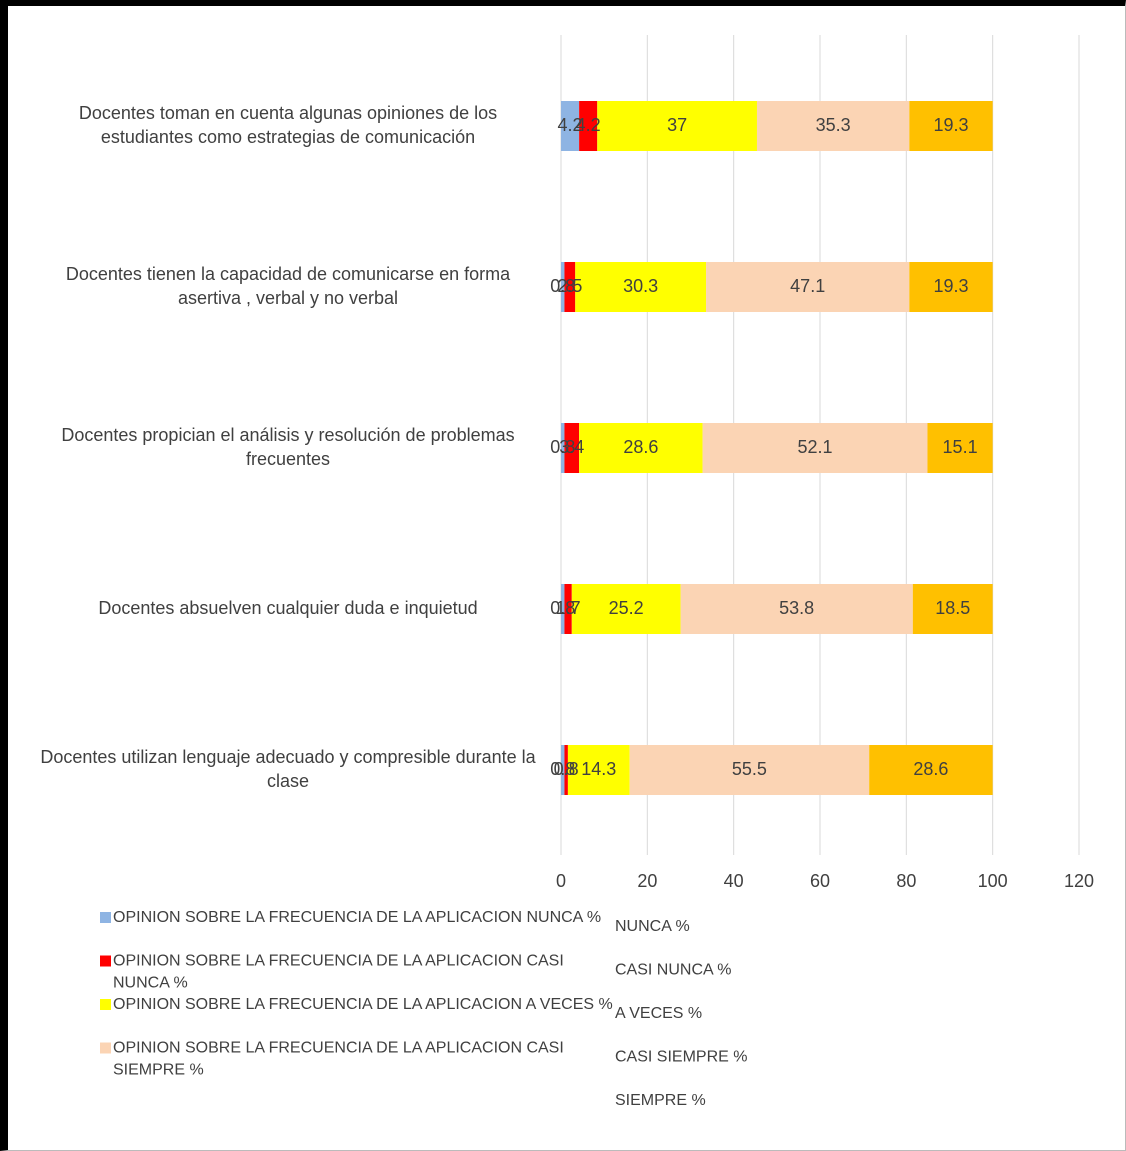  I want to click on data-label: 14.3, so click(598, 769).